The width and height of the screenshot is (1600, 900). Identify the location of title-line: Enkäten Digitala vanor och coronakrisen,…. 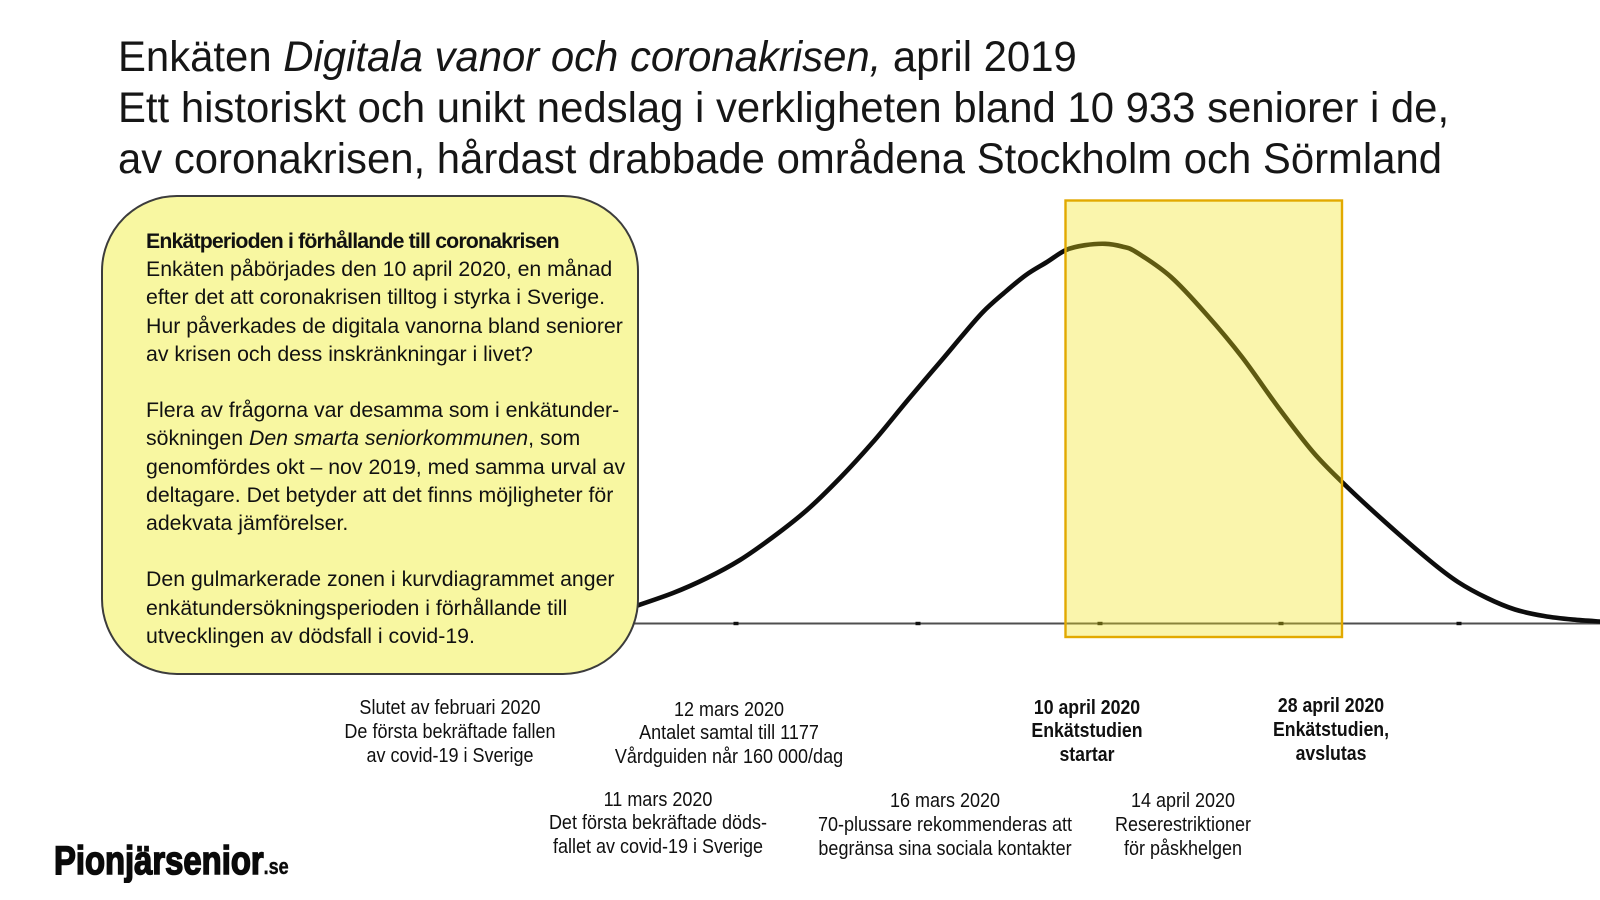
(783, 57).